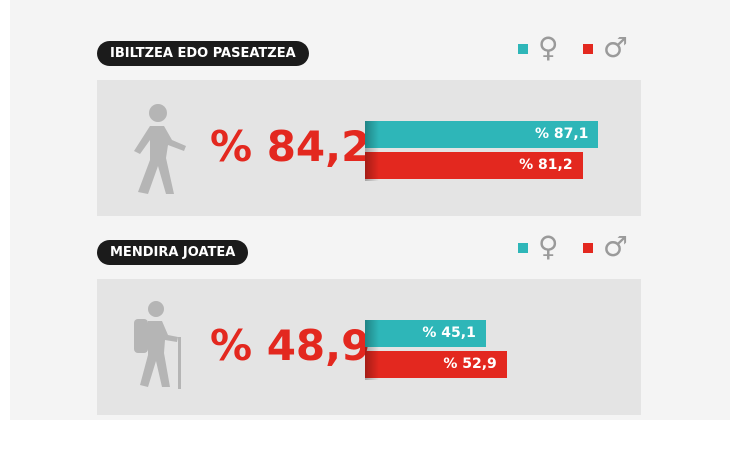 Image resolution: width=740 pixels, height=455 pixels. I want to click on bar-value-label: % 52,9, so click(470, 364).